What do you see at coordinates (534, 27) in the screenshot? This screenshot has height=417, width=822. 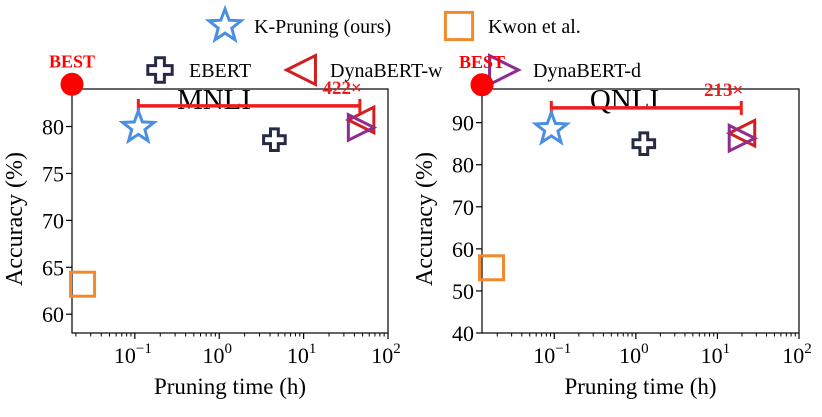 I see `legend-label: Kwon et al.` at bounding box center [534, 27].